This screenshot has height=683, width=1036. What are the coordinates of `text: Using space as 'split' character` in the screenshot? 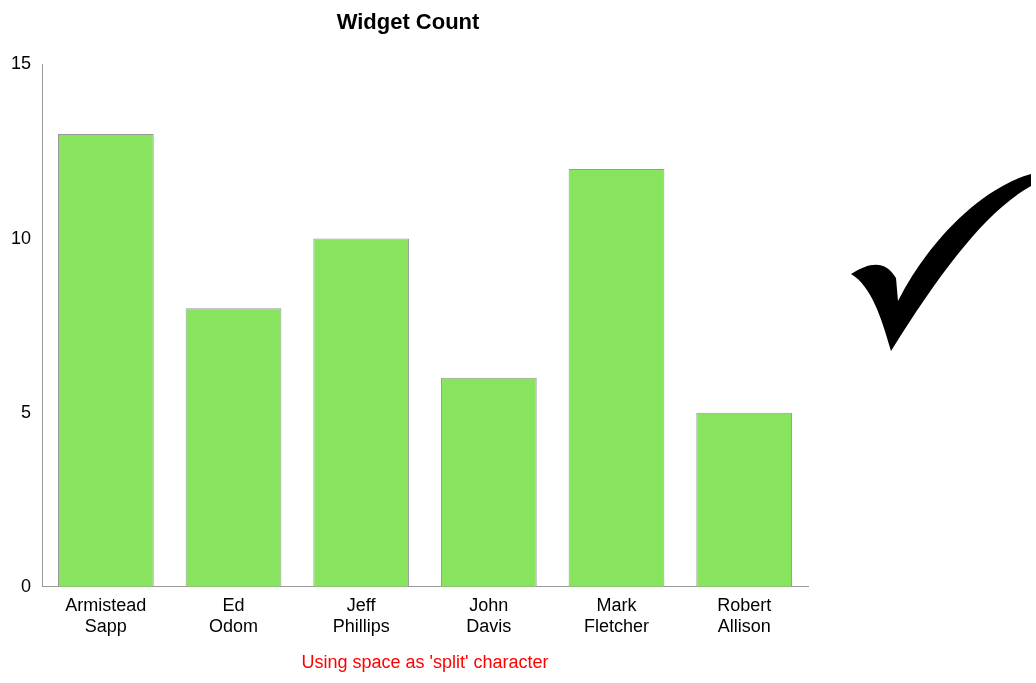 It's located at (425, 661).